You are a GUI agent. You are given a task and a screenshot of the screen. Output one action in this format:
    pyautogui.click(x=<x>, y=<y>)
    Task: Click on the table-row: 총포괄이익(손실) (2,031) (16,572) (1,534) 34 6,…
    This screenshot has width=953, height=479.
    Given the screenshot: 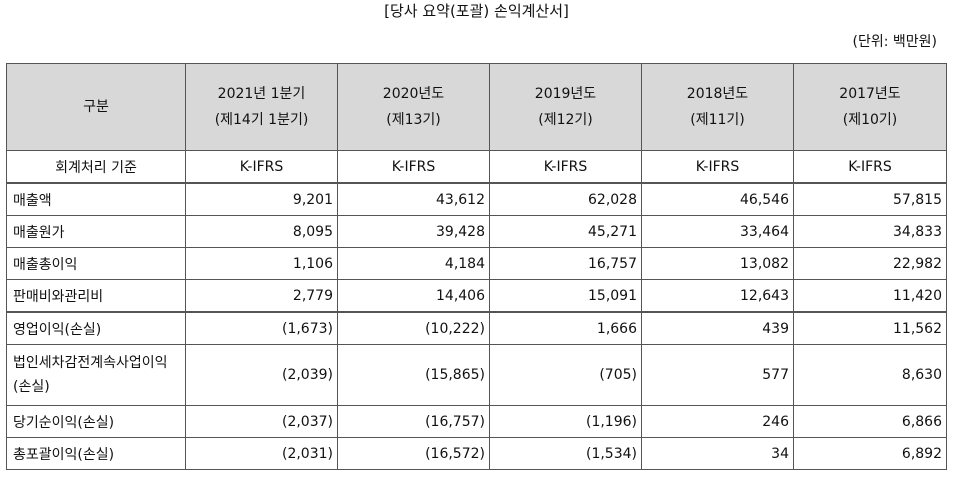 What is the action you would take?
    pyautogui.click(x=476, y=453)
    